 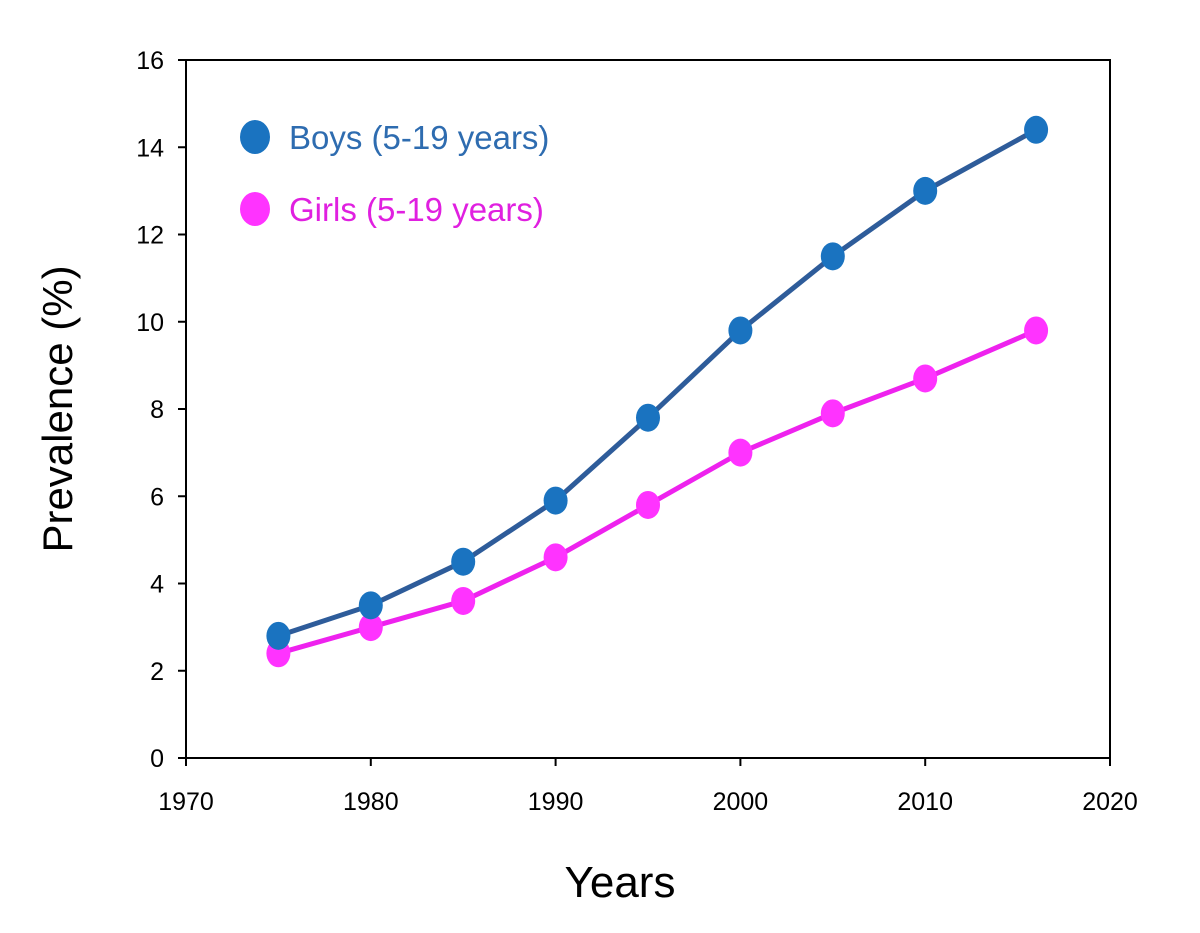 I want to click on y-tick-label: 14, so click(x=150, y=148).